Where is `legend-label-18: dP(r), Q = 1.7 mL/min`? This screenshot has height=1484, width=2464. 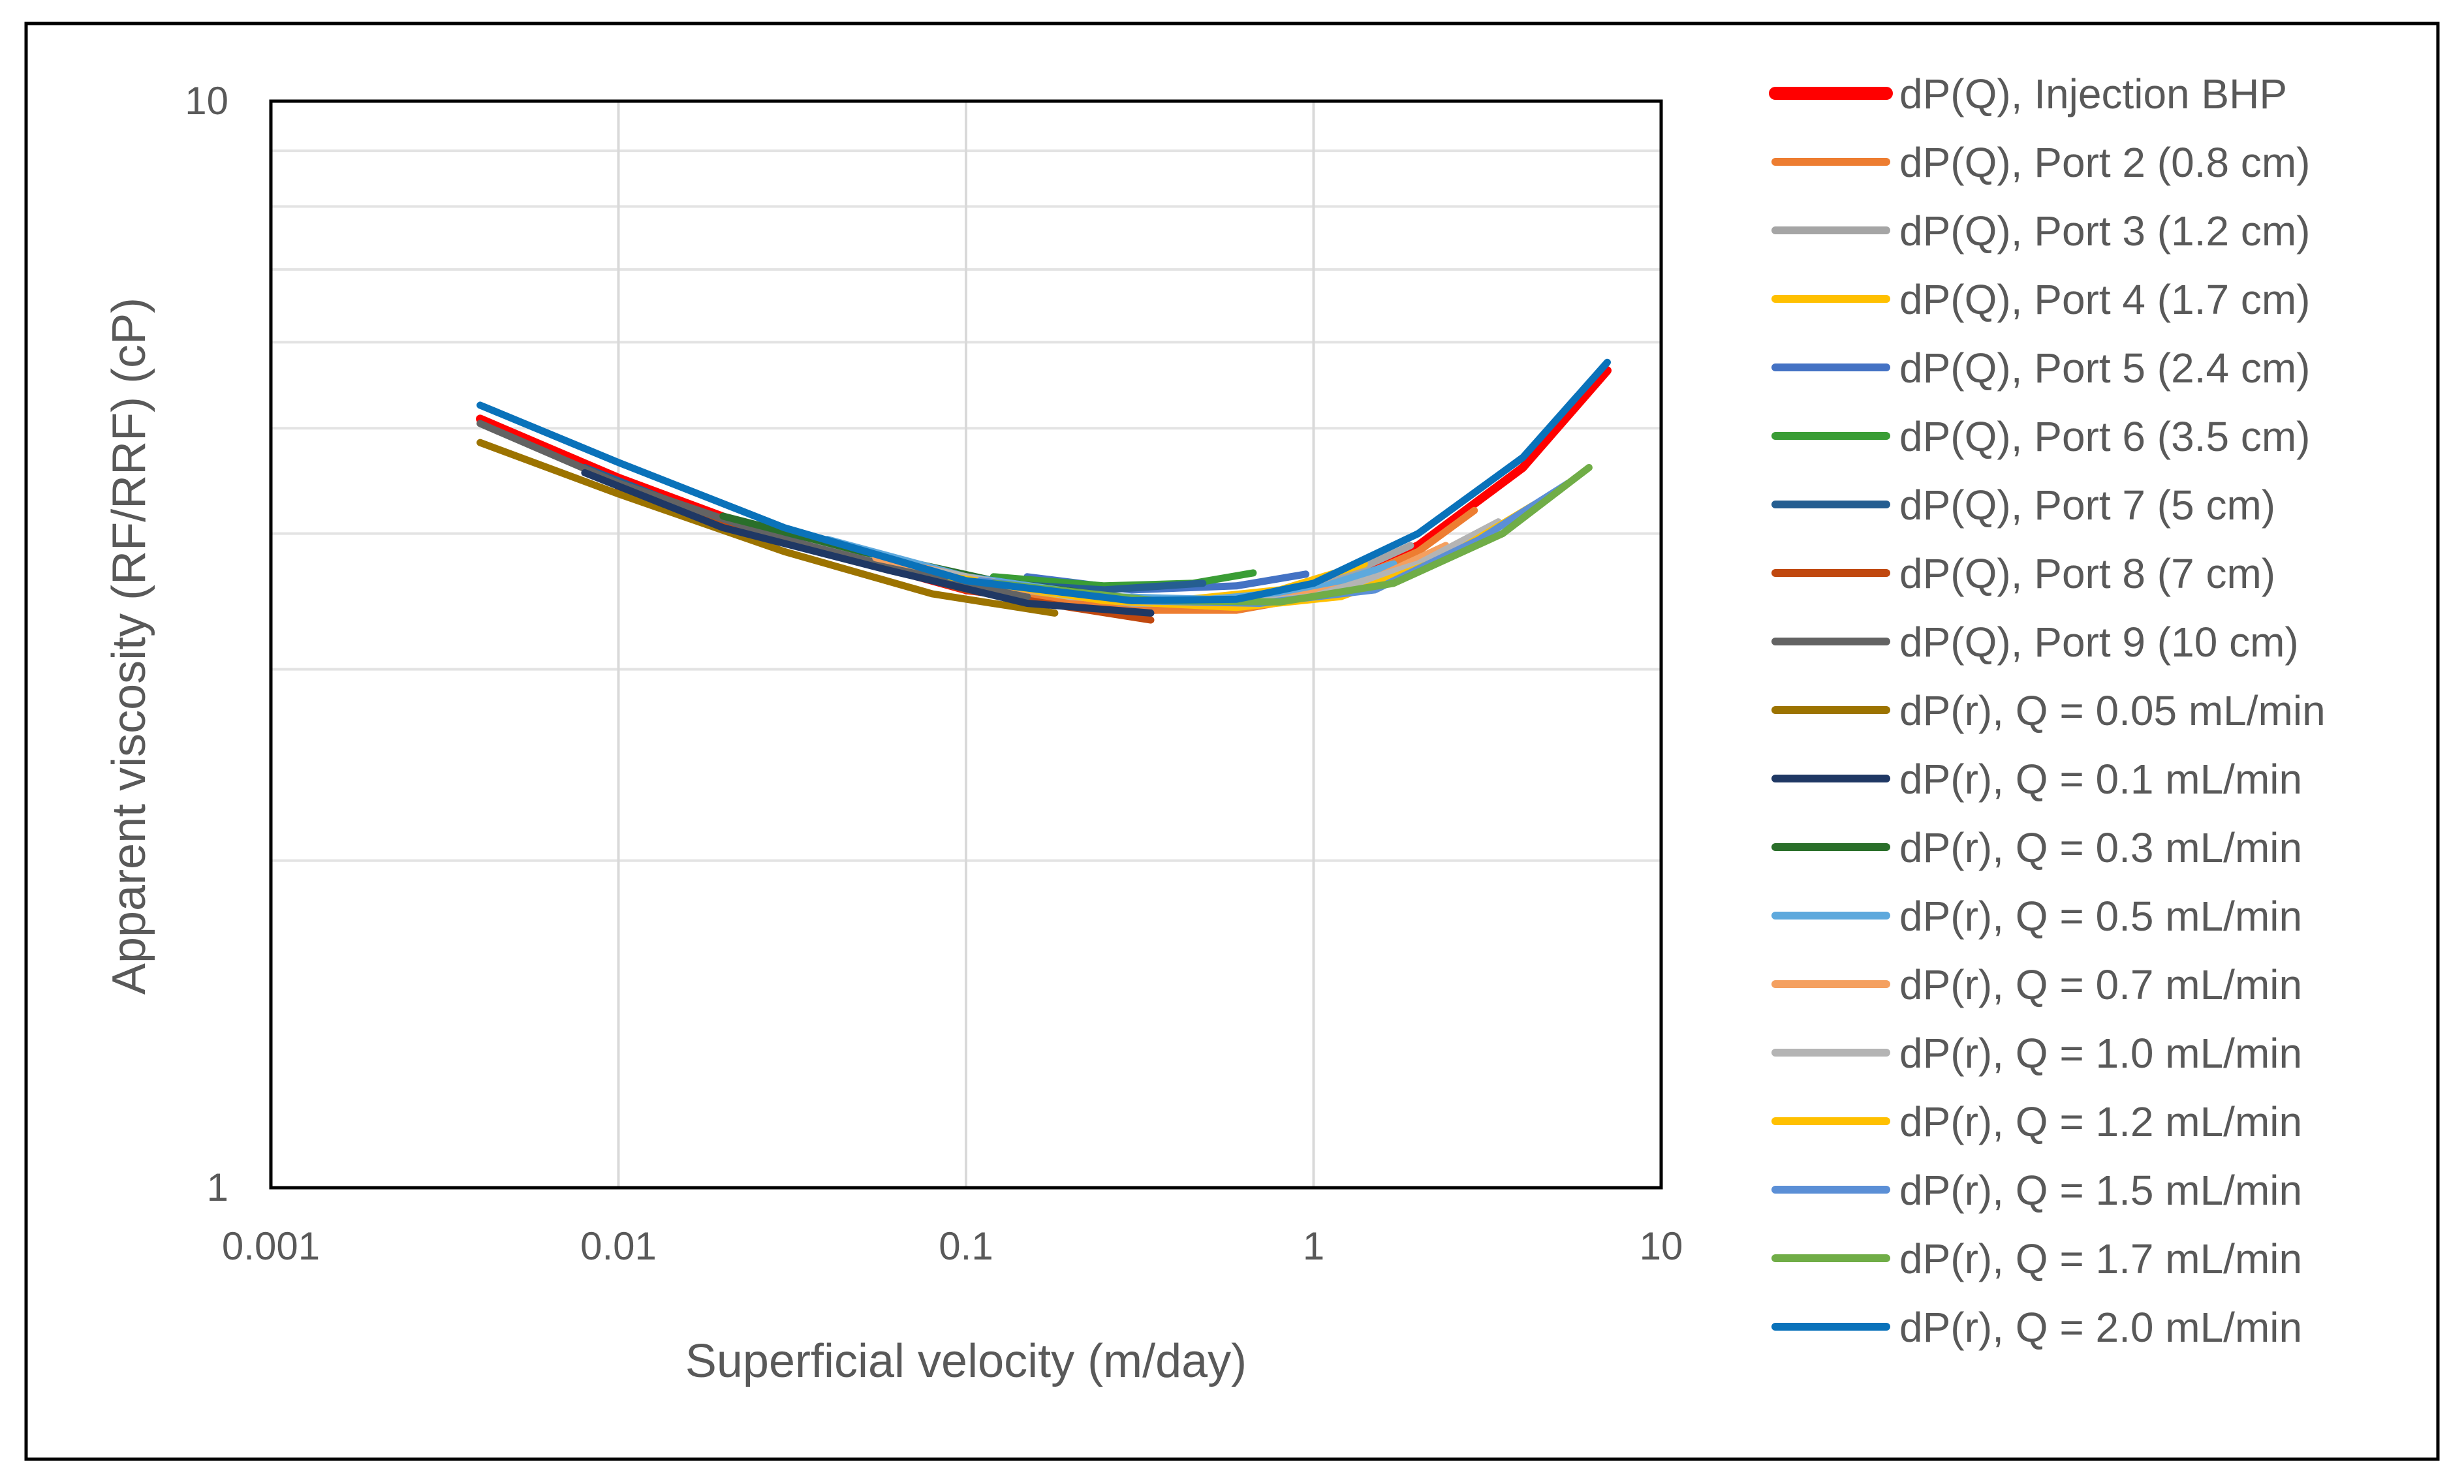 legend-label-18: dP(r), Q = 1.7 mL/min is located at coordinates (2100, 1258).